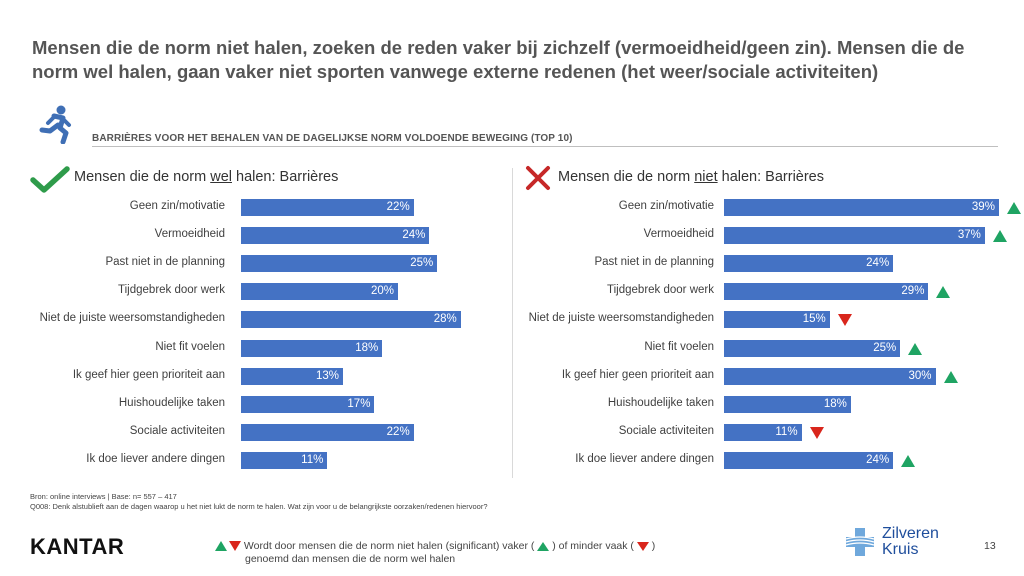 The height and width of the screenshot is (576, 1024). What do you see at coordinates (653, 546) in the screenshot?
I see `legend-text-3: )` at bounding box center [653, 546].